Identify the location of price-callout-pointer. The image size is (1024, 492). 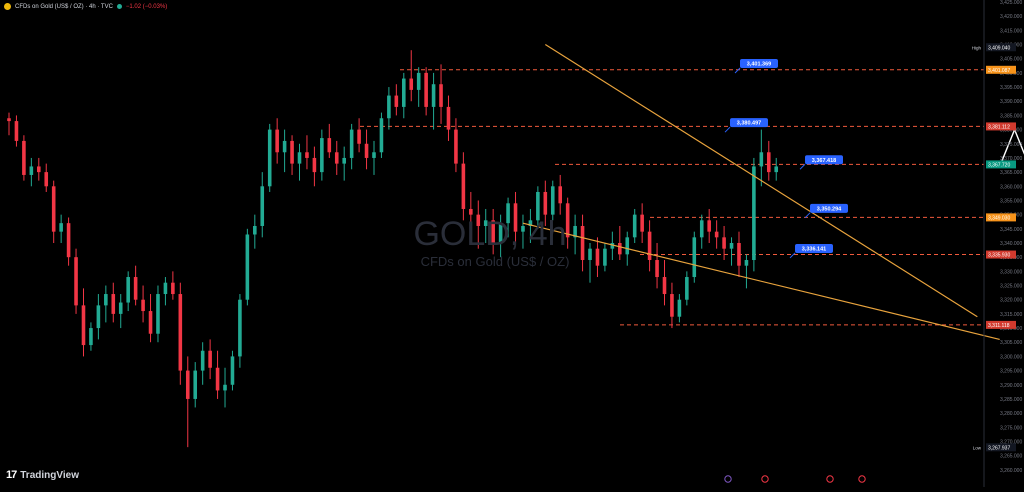
(792, 255).